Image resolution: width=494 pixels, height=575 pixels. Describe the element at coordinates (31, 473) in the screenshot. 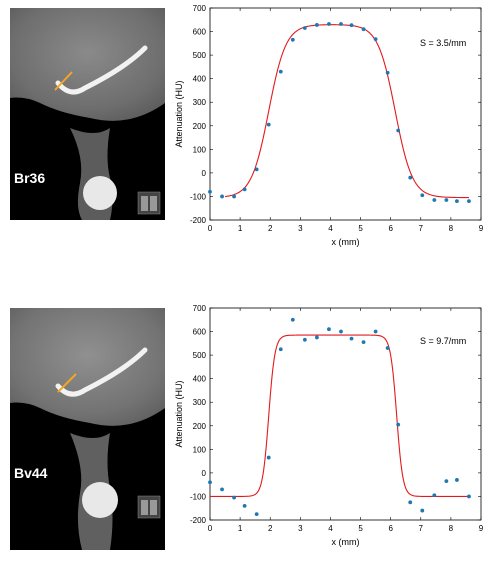

I see `kernel-label: Bv44` at that location.